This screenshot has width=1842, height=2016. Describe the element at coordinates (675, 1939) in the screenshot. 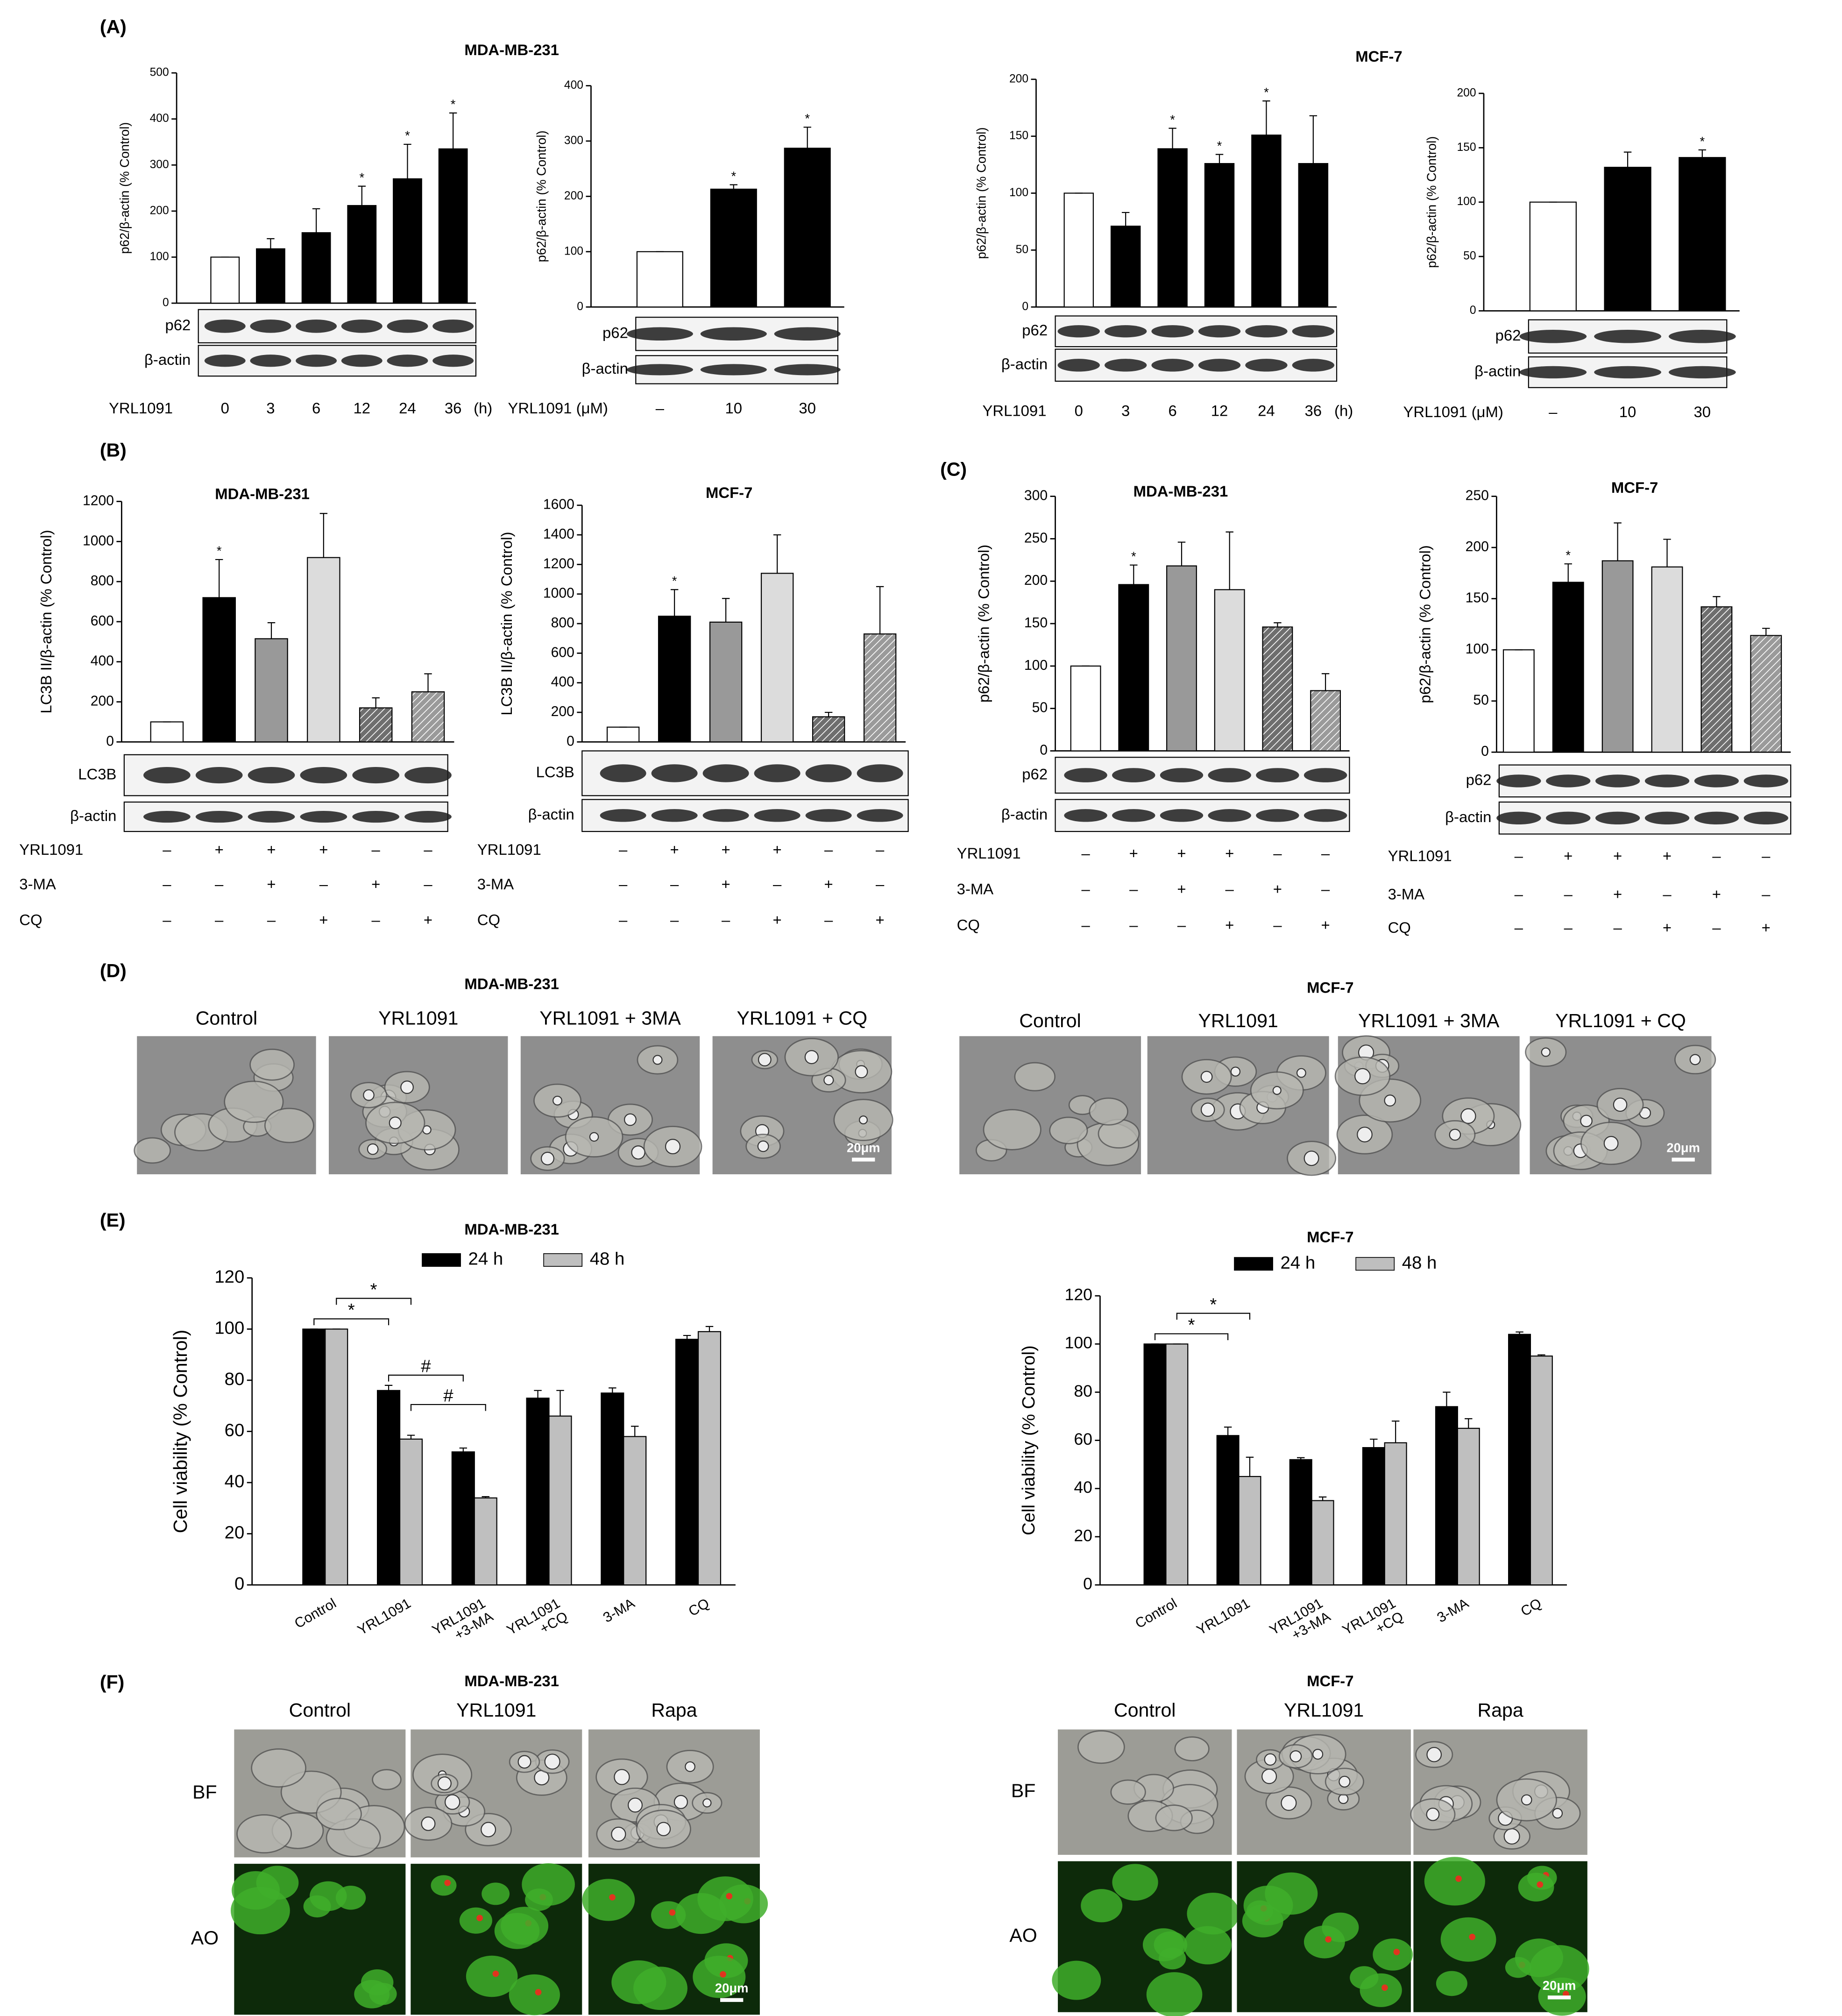

I see `micrograph` at that location.